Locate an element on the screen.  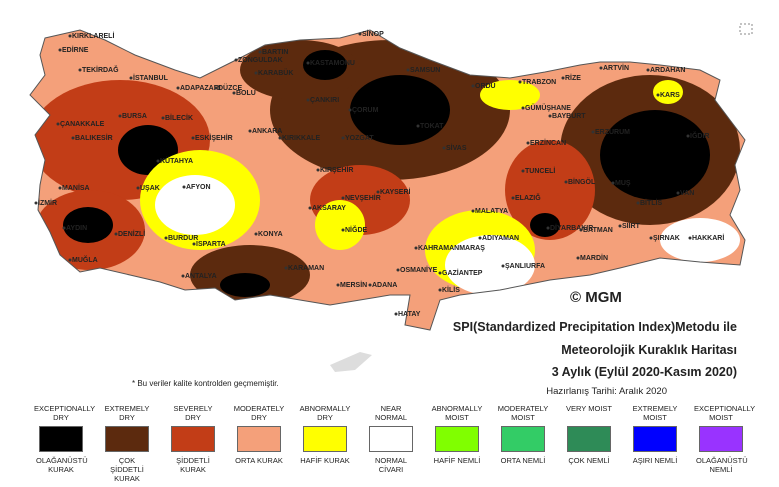
legend-label: ABNORMALLY DRY is located at coordinates (325, 413).